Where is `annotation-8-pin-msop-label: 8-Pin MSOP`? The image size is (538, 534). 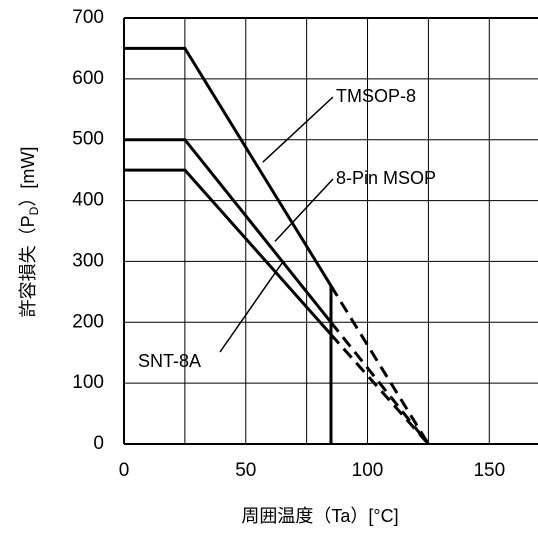 annotation-8-pin-msop-label: 8-Pin MSOP is located at coordinates (386, 178).